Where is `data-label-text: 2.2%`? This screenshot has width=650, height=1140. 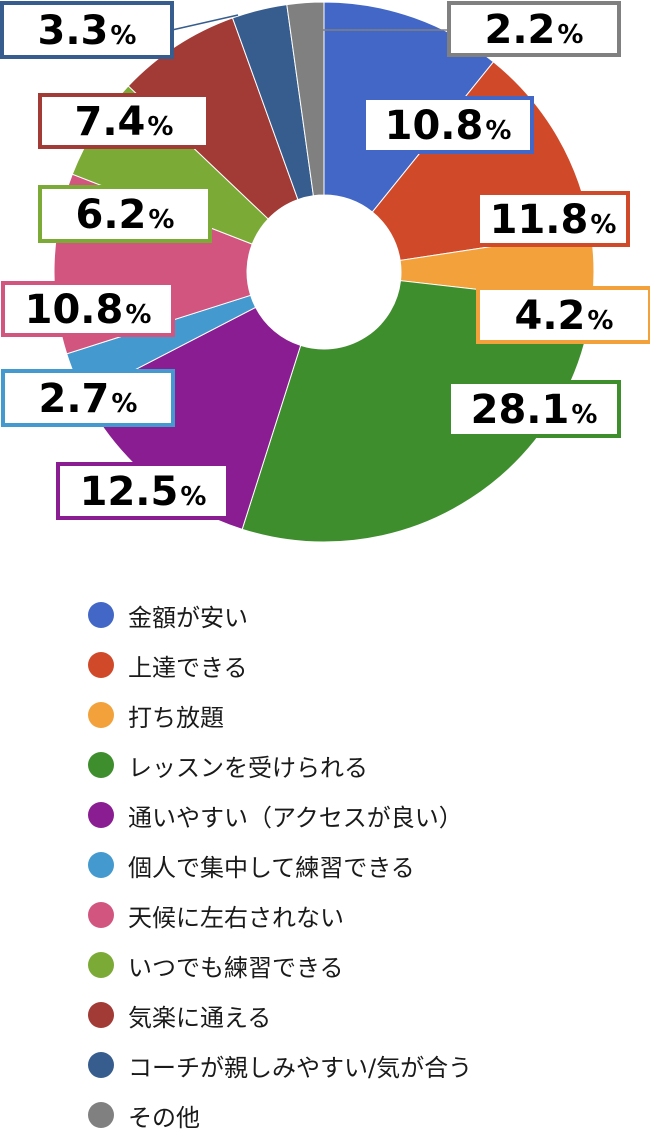
data-label-text: 2.2% is located at coordinates (534, 30).